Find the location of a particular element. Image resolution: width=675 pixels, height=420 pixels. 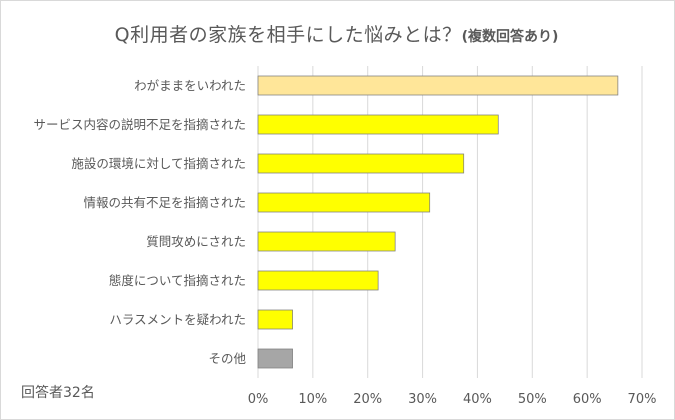

category-label: サービス内容の説明不足を指摘された is located at coordinates (139, 124).